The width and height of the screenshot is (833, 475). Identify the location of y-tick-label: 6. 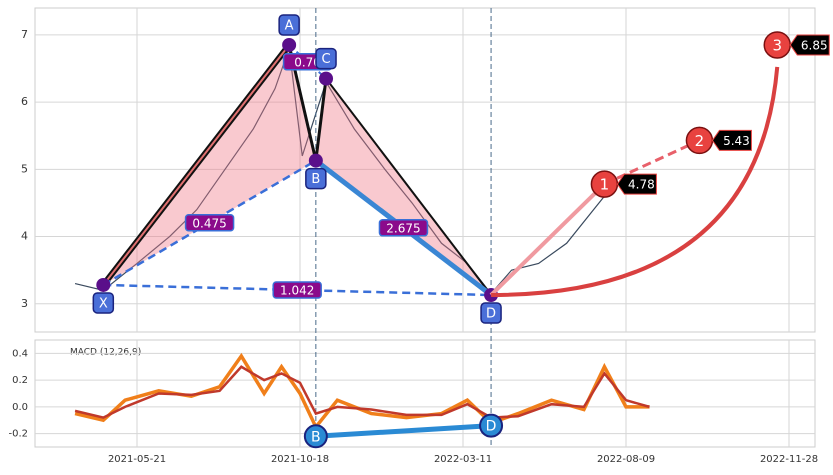
(24, 101).